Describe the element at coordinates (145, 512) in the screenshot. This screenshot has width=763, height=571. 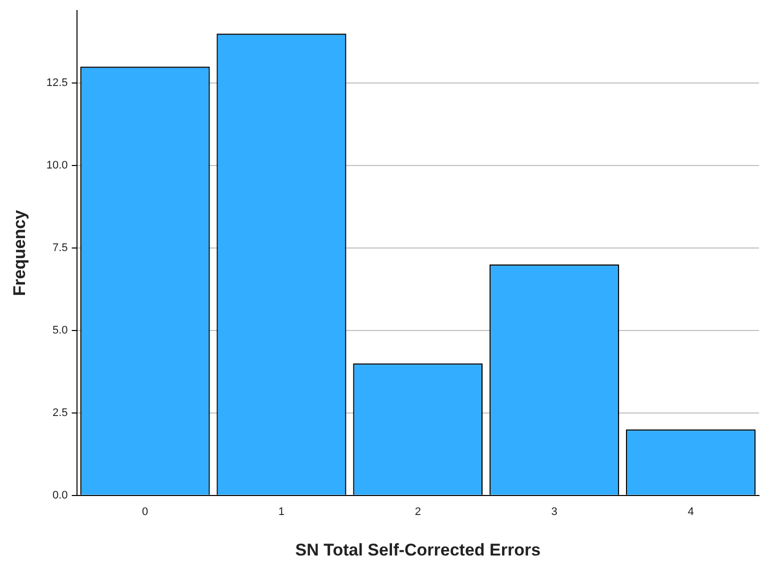
I see `x-tick-label: 0` at that location.